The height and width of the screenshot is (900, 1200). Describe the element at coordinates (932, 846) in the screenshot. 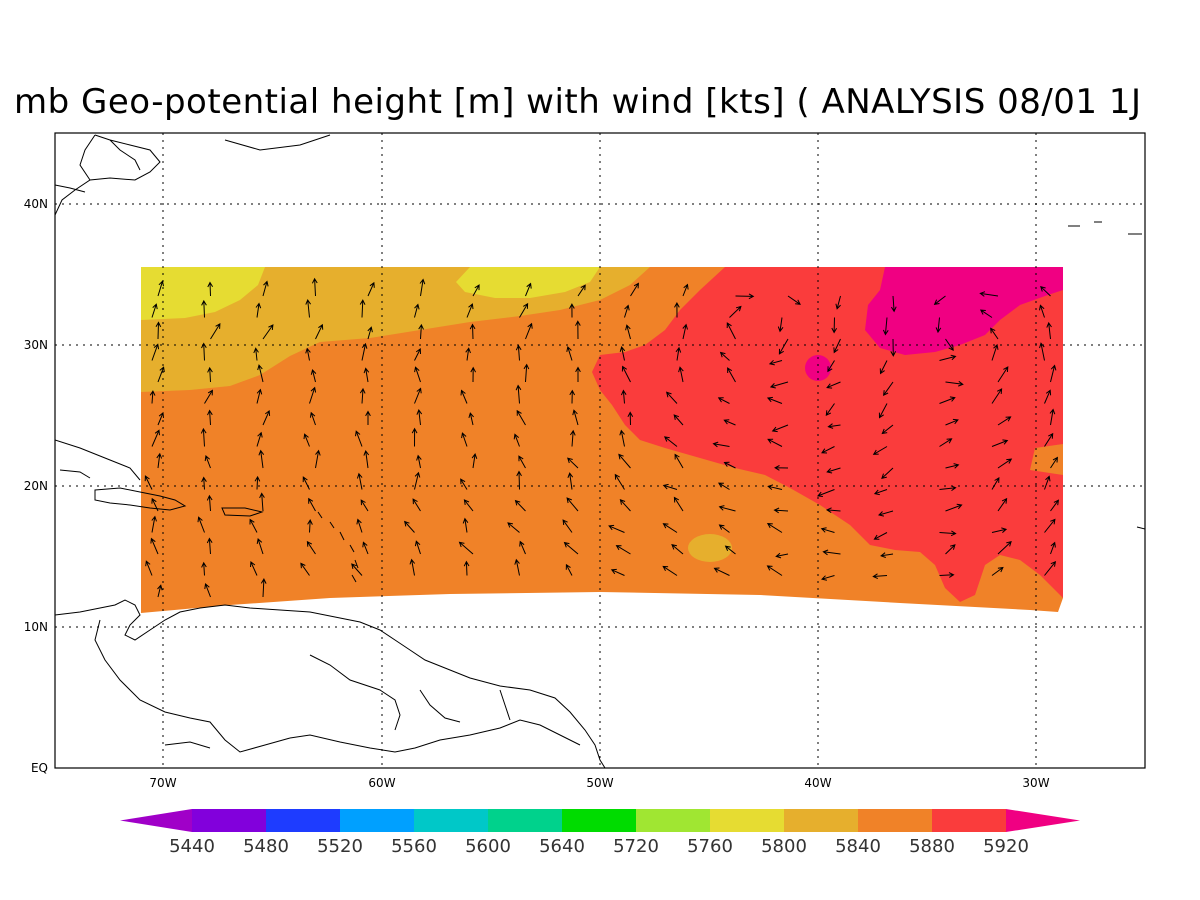

I see `colorbar-label: 5880` at that location.